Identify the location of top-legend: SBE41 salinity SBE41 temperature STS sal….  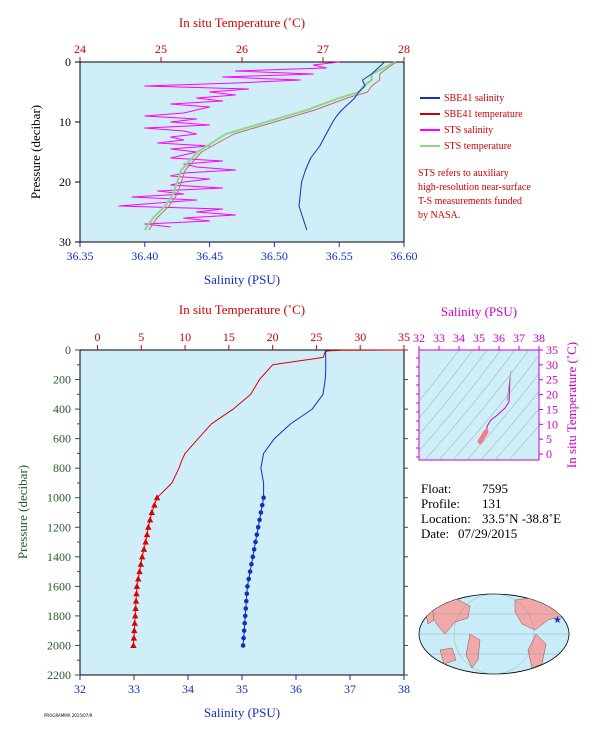
(474, 157).